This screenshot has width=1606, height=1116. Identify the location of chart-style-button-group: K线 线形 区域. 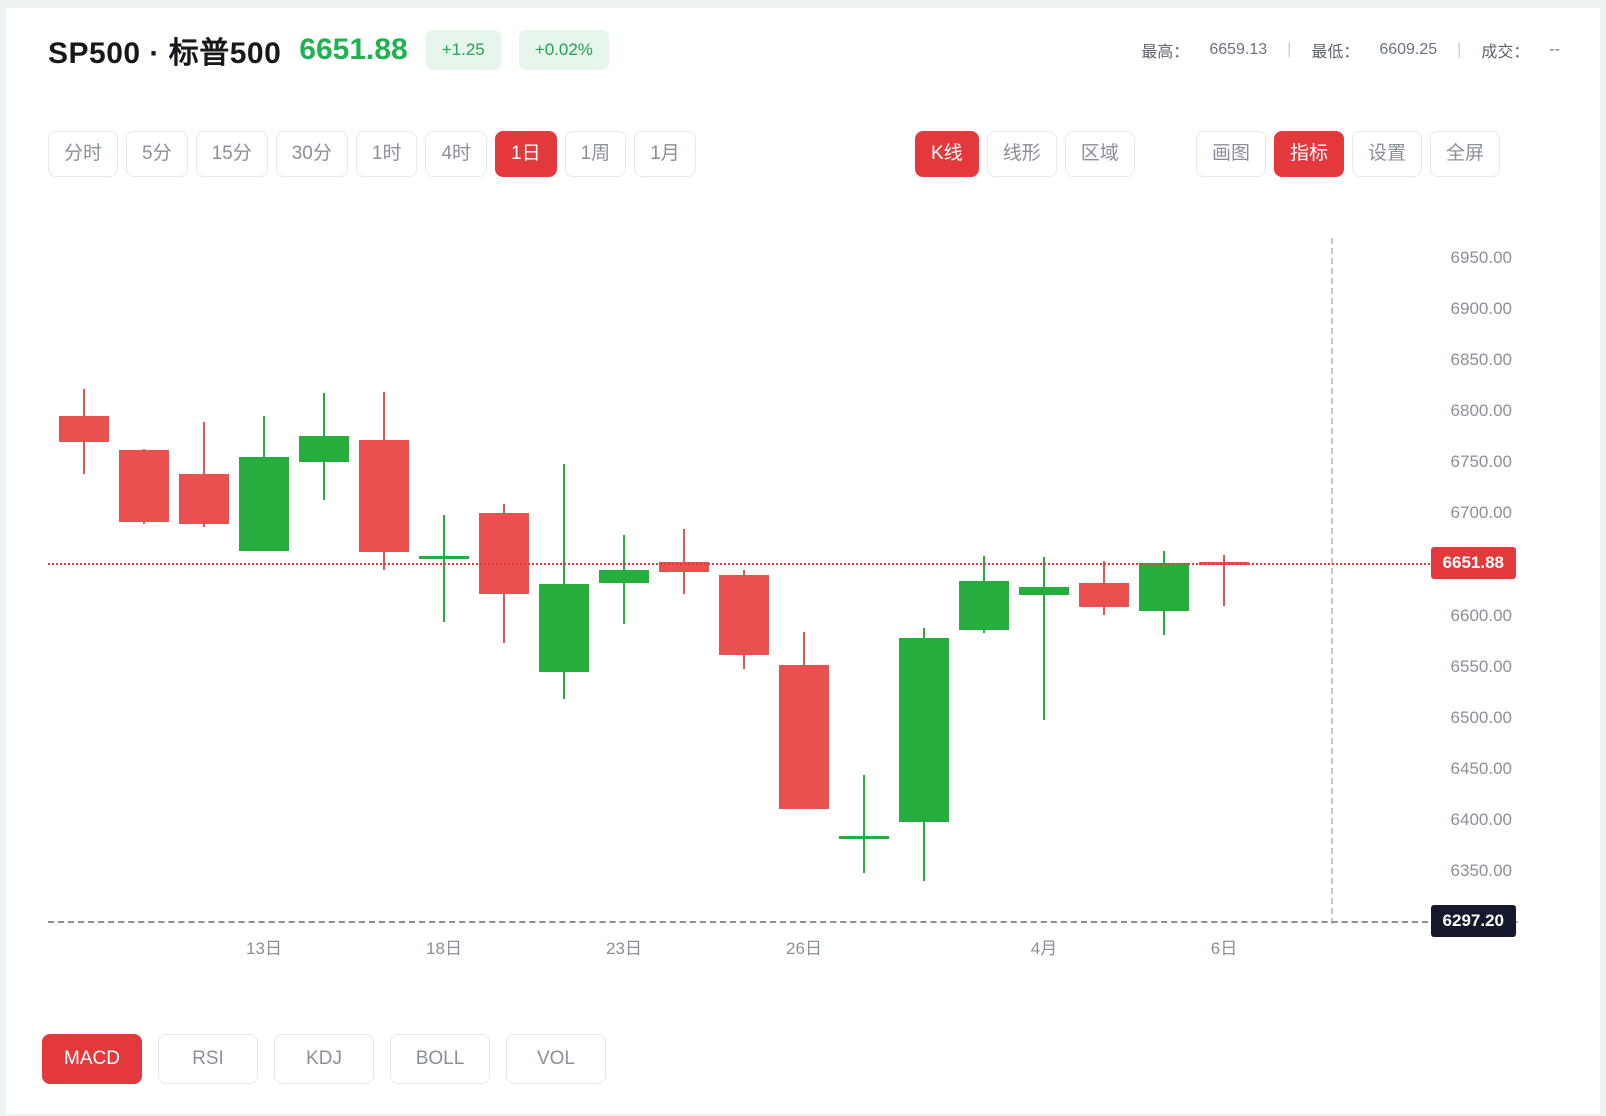
(1025, 154).